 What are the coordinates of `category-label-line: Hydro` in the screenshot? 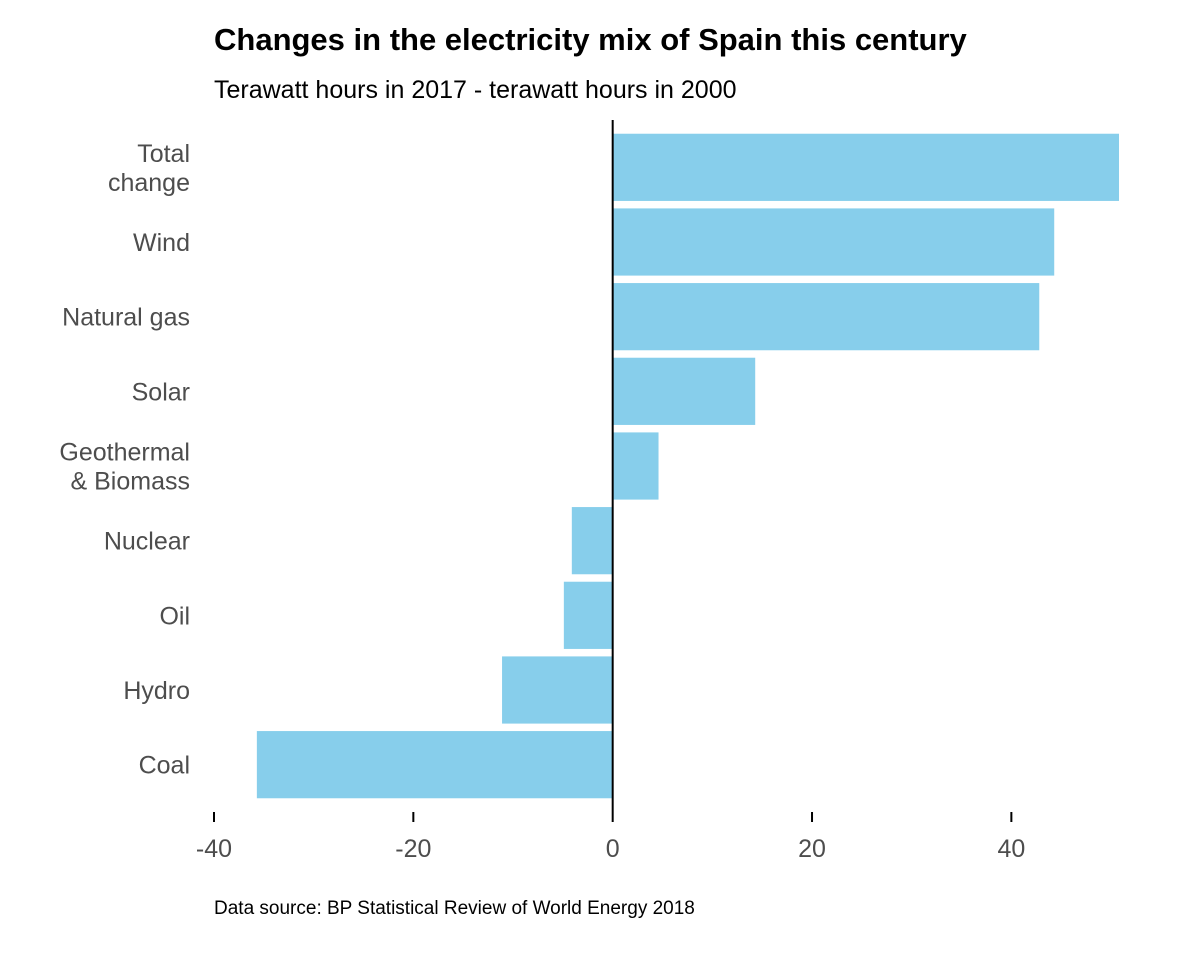 It's located at (156, 691).